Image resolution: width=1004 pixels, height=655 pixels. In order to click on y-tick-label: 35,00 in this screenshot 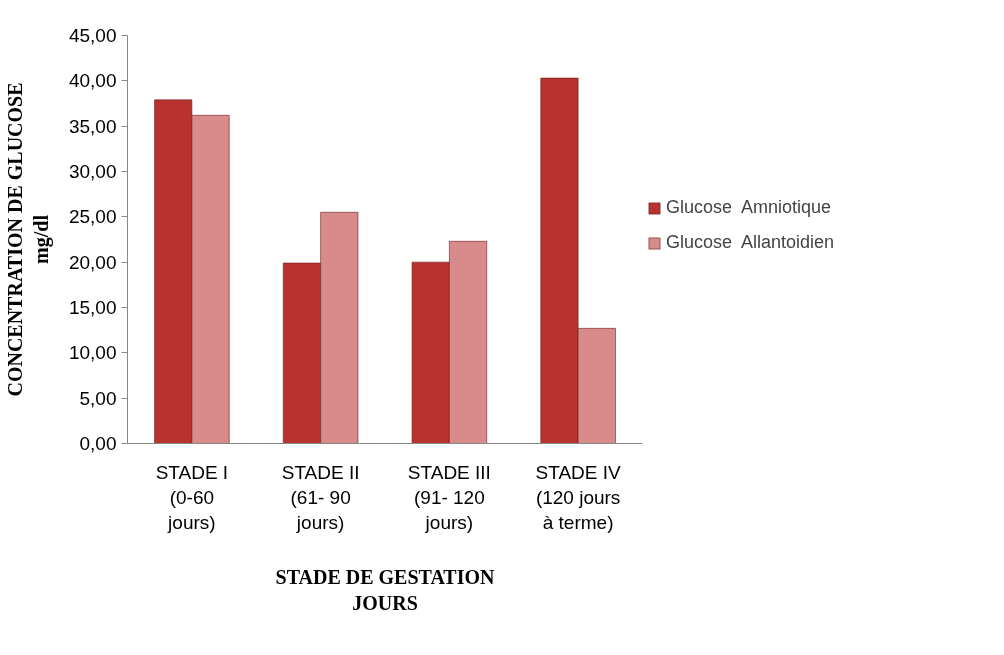, I will do `click(92, 126)`.